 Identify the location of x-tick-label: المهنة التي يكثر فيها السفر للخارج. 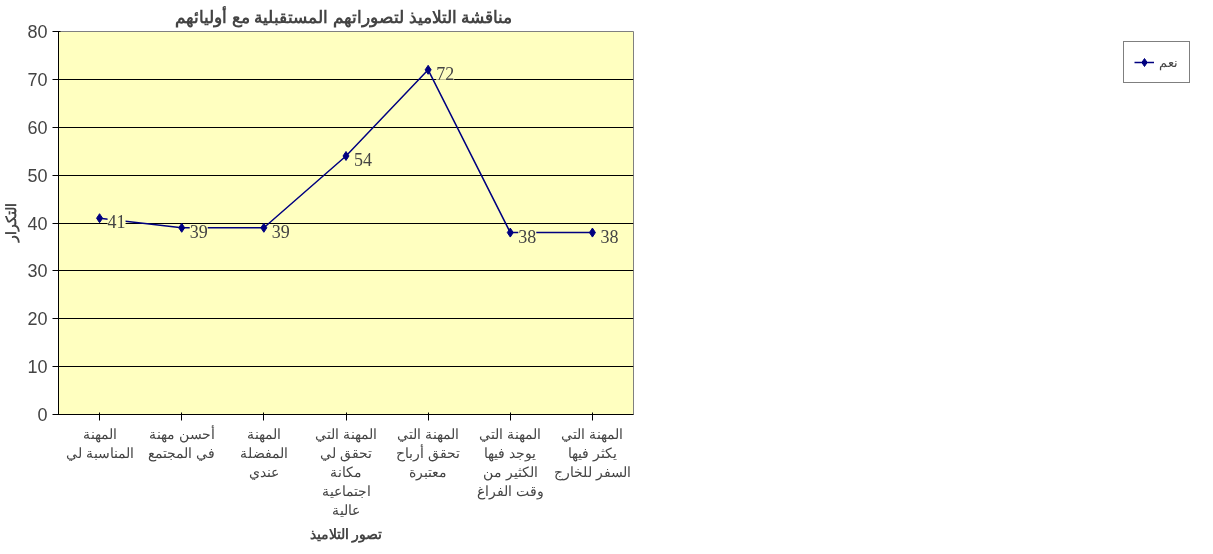
(592, 453).